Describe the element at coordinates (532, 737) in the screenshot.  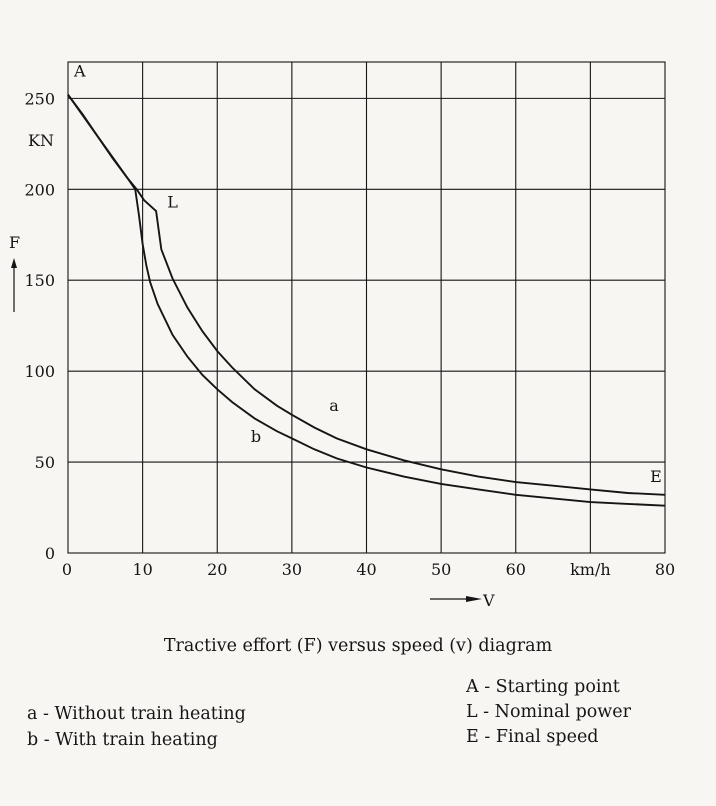
I see `legend-point-e: E - Final speed` at that location.